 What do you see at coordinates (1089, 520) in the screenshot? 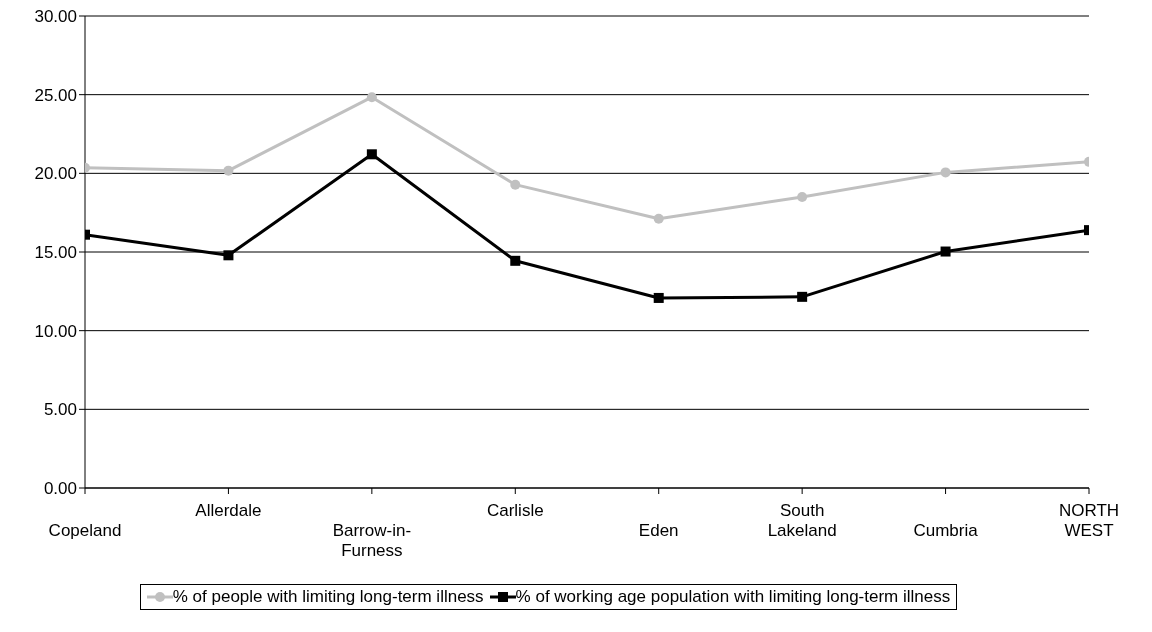
I see `x-tick-label: NORTH WEST` at bounding box center [1089, 520].